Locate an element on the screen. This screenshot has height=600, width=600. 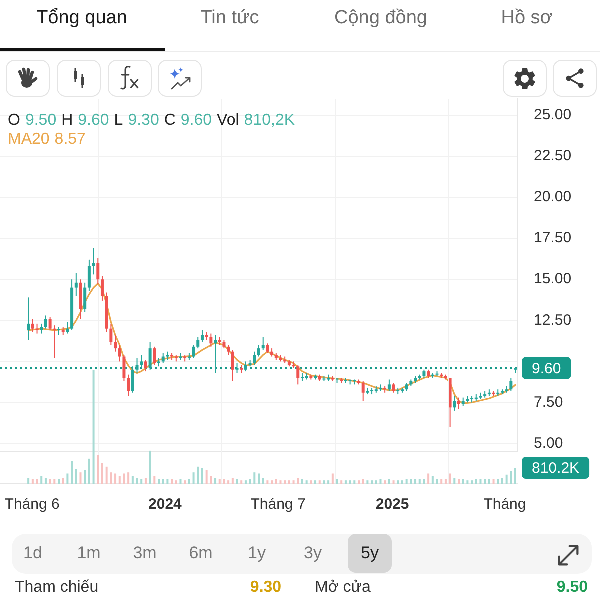
annotation: Vol is located at coordinates (228, 120).